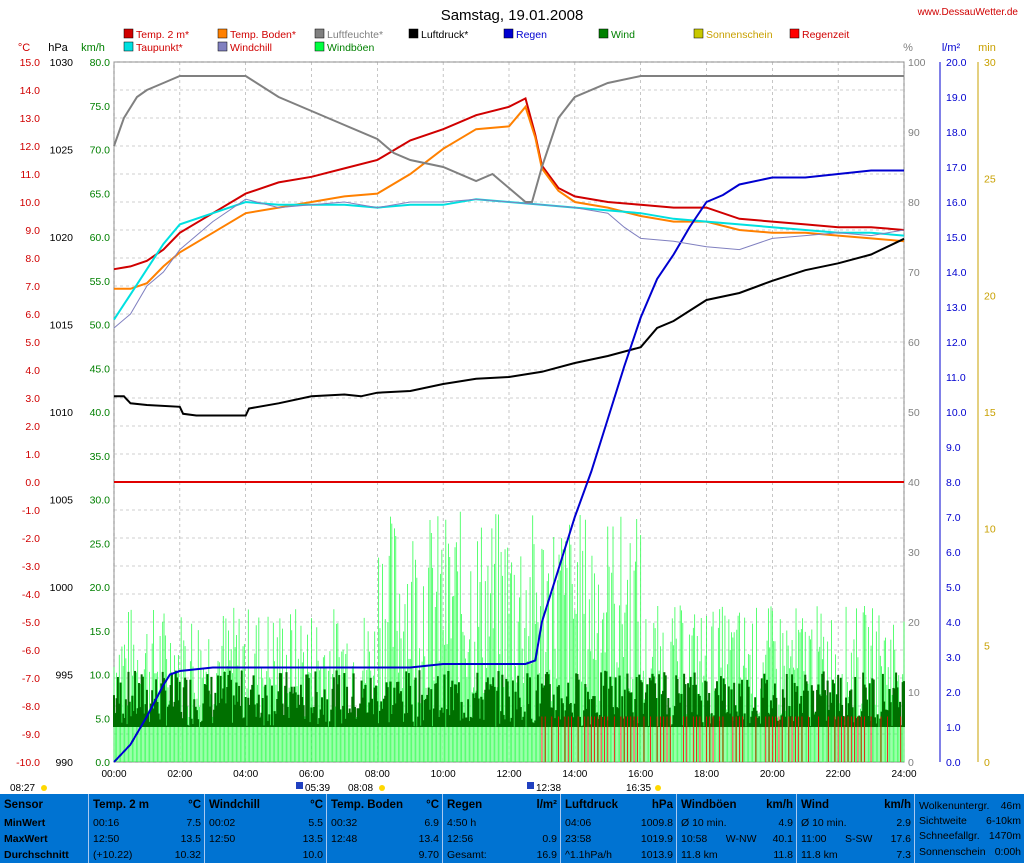 This screenshot has width=1024, height=863. I want to click on y-tick-label: 30, so click(990, 63).